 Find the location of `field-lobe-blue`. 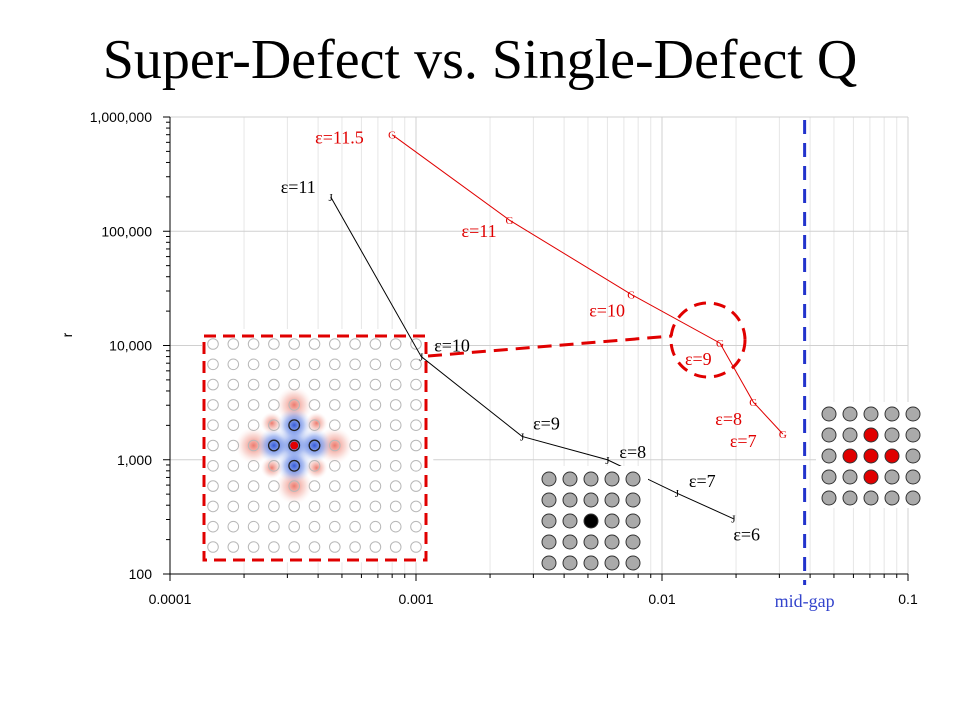

field-lobe-blue is located at coordinates (294, 466).